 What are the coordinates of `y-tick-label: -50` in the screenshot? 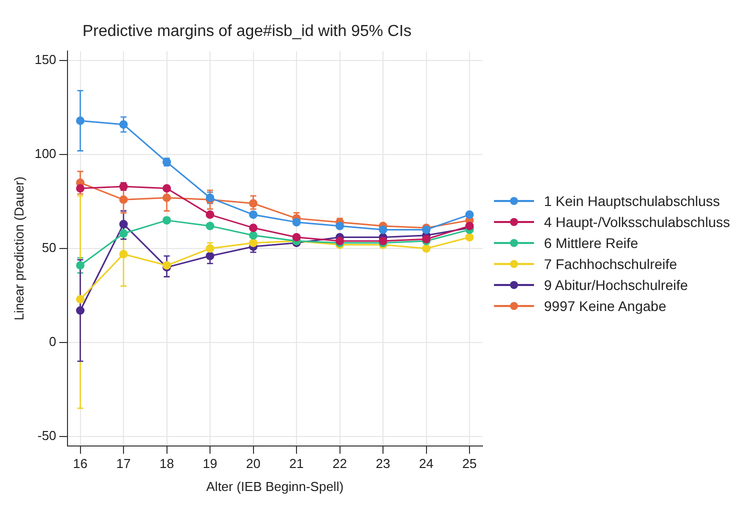 It's located at (46, 435).